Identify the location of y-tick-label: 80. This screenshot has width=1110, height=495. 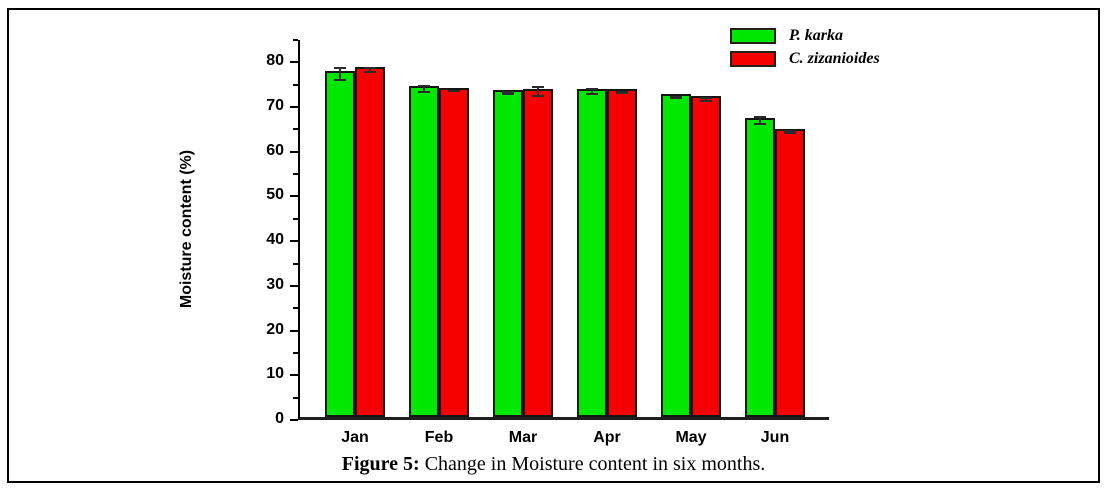
(275, 61).